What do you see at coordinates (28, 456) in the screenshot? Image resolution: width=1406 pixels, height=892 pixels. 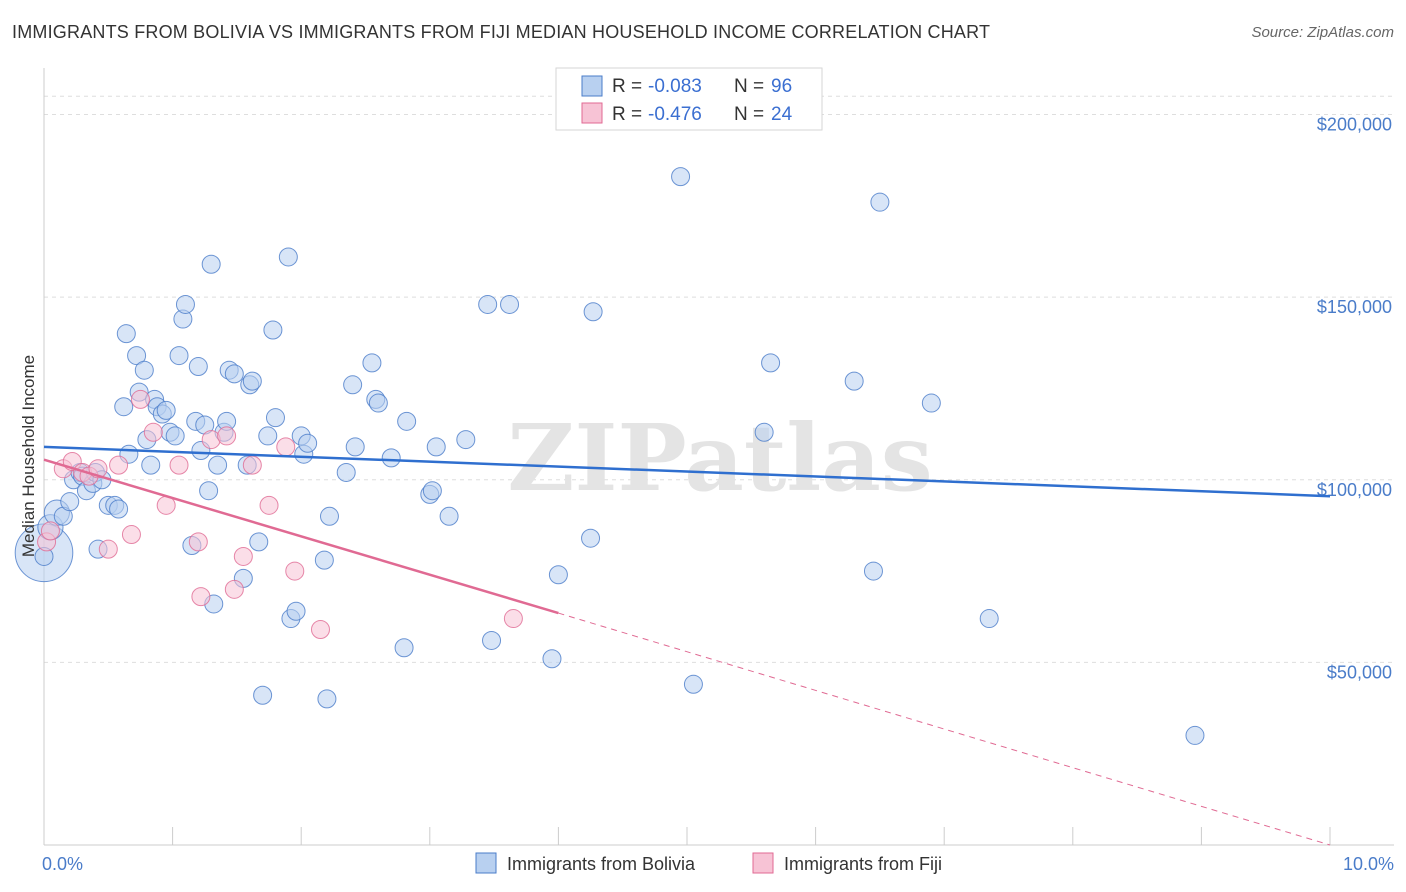 I see `y-axis-label: Median Household Income` at bounding box center [28, 456].